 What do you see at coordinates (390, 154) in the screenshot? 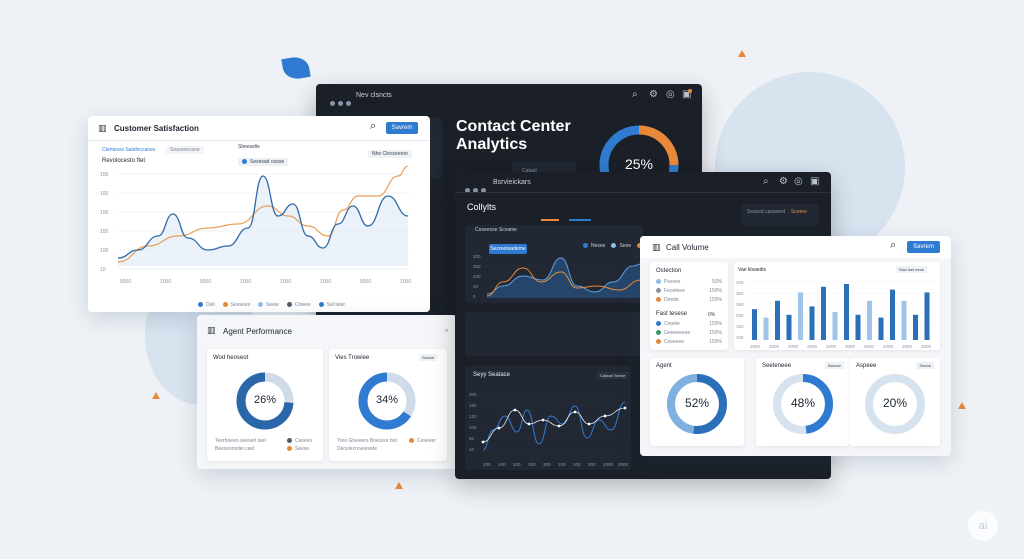
I see `filter-select: Nhe Clesceeroe` at bounding box center [390, 154].